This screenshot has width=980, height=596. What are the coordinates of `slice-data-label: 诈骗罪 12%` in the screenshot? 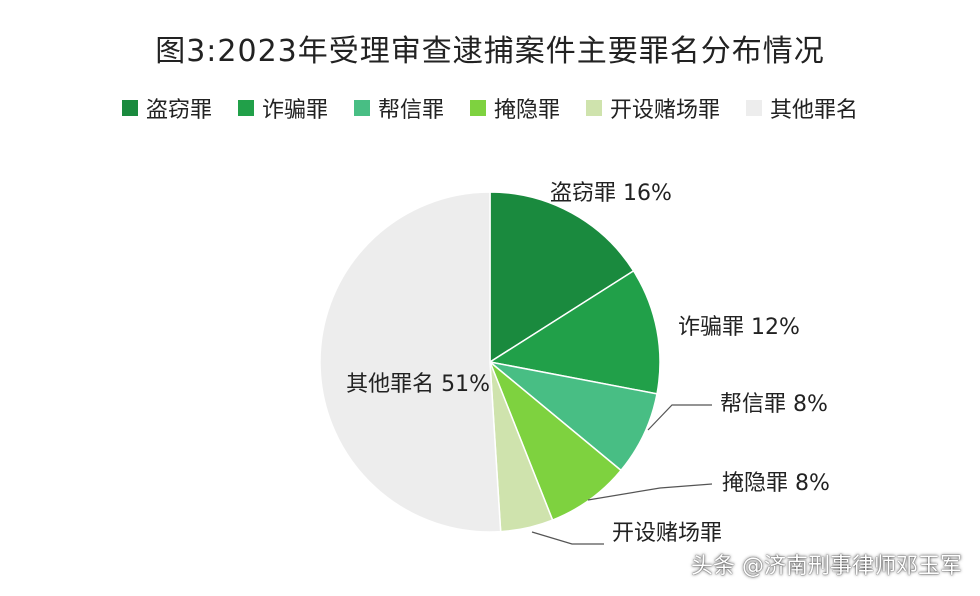 It's located at (739, 327).